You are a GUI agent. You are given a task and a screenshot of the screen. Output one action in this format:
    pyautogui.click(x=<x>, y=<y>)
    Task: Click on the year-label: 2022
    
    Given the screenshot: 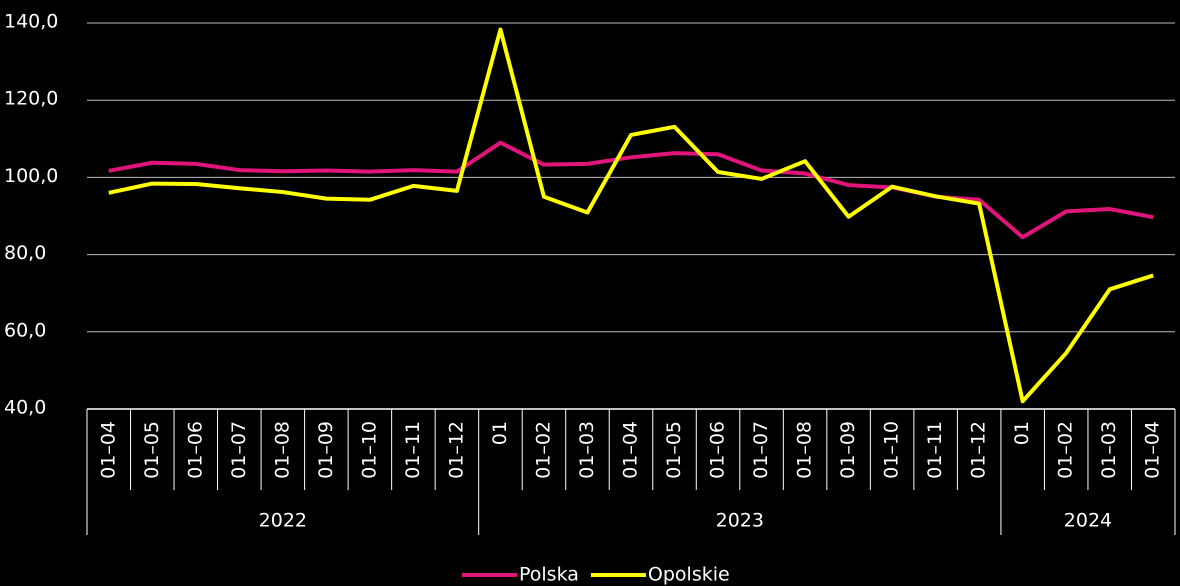 What is the action you would take?
    pyautogui.click(x=283, y=521)
    